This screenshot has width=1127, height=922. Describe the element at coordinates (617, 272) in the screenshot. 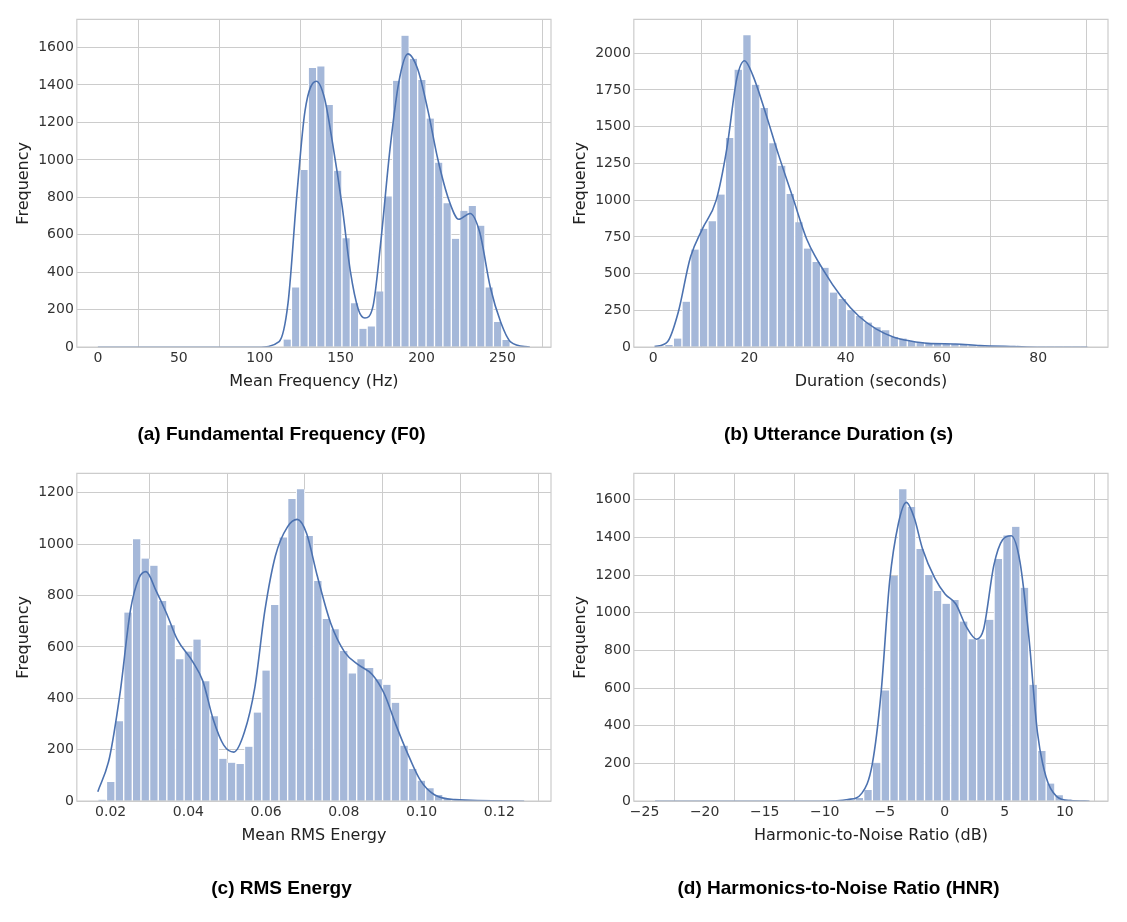

I see `y-tick-label: 500` at that location.